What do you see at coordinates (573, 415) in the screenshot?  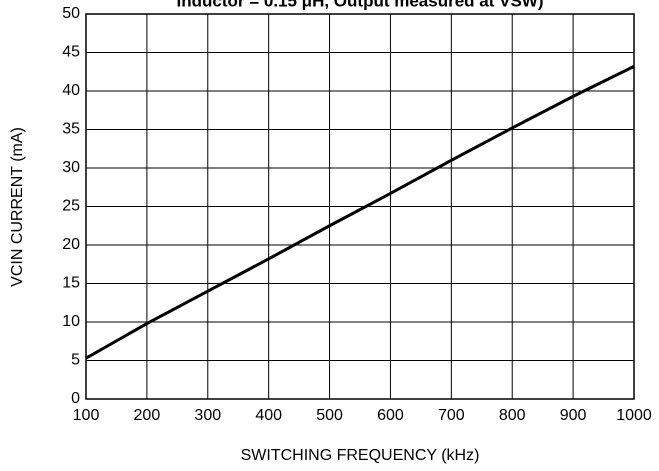 I see `x-tick-label: 900` at bounding box center [573, 415].